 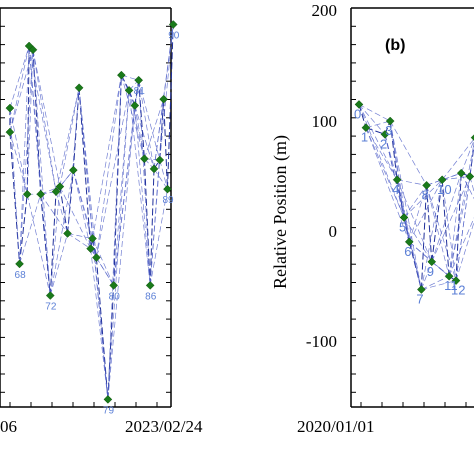 I want to click on data-point-label: 68, so click(x=21, y=275).